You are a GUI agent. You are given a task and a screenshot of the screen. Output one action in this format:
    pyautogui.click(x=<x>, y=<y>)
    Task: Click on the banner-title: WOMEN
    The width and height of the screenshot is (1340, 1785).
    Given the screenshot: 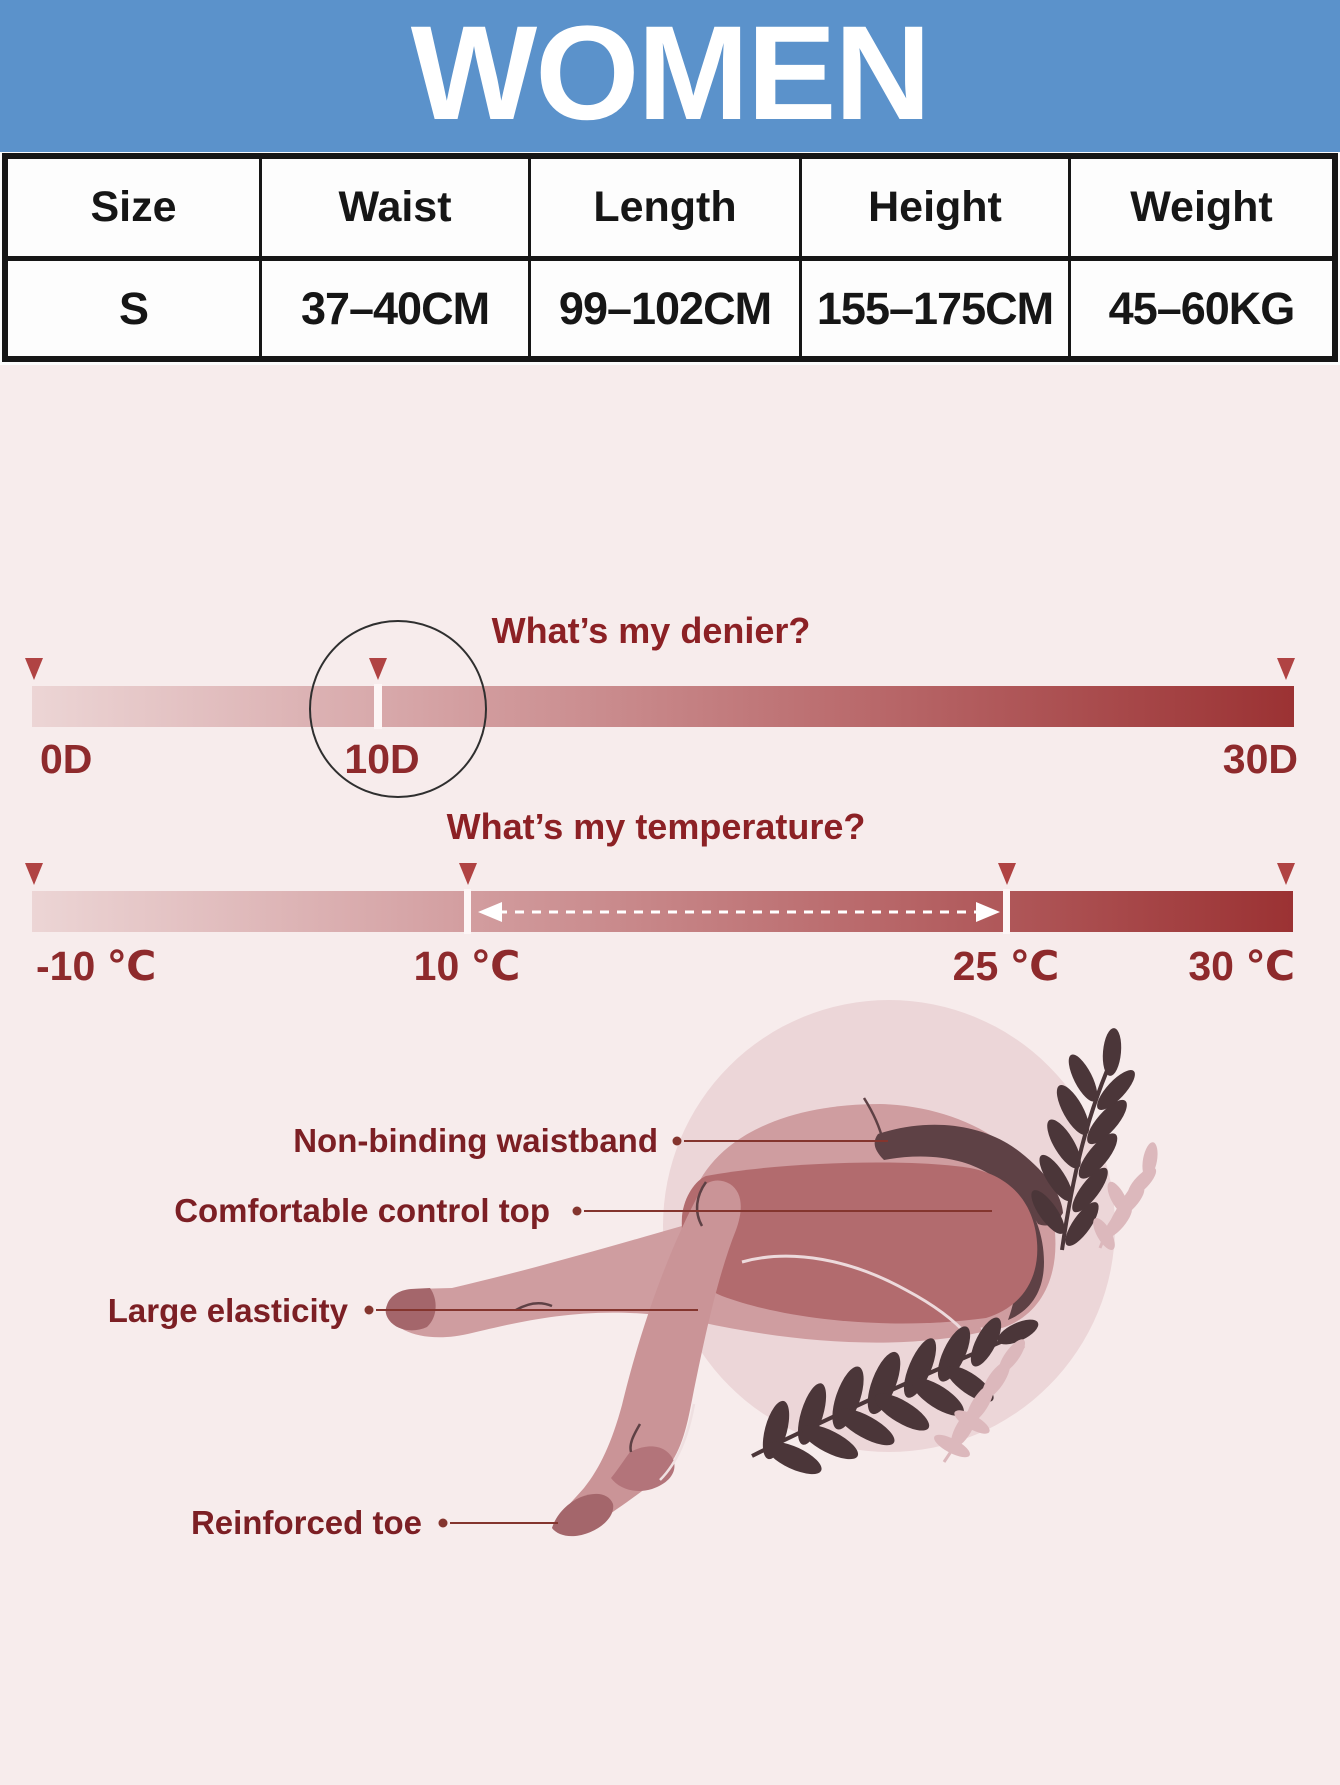 What is the action you would take?
    pyautogui.click(x=670, y=74)
    